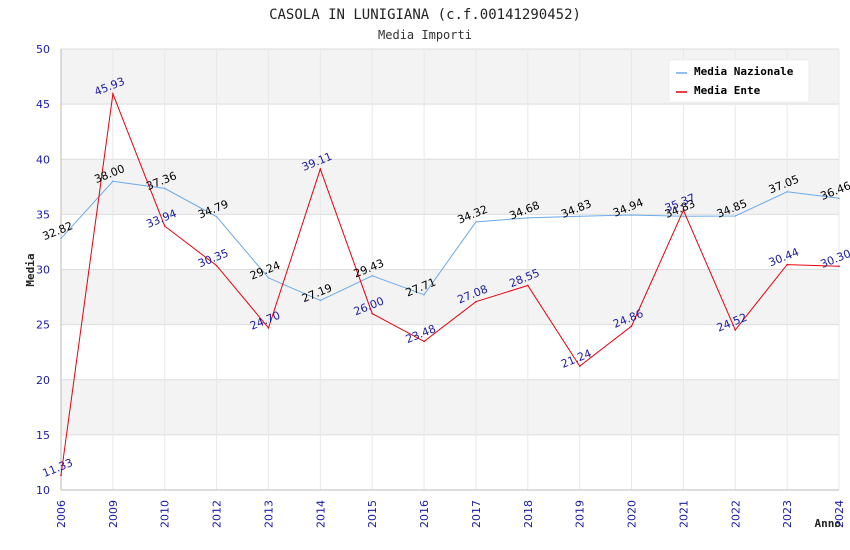 Image resolution: width=850 pixels, height=550 pixels. I want to click on chart-subtitle: Media Importi, so click(425, 35).